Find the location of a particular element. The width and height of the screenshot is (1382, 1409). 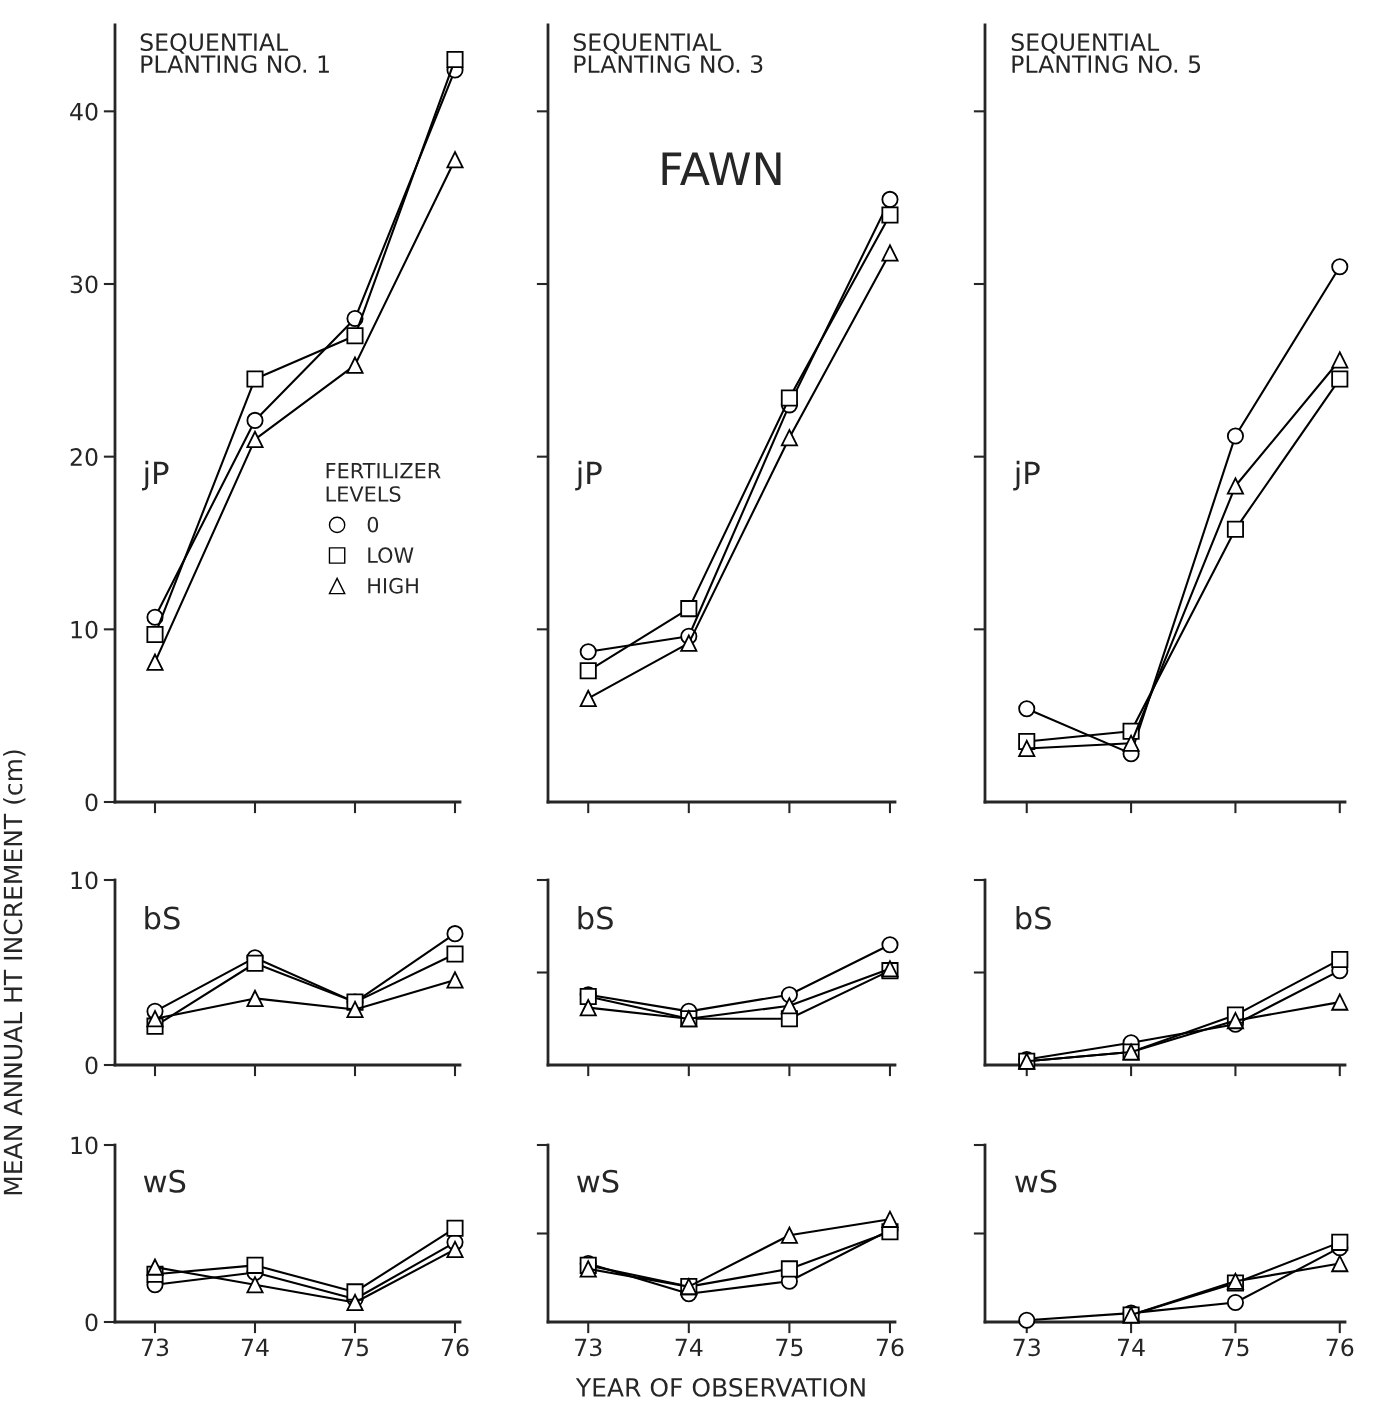

text: SEQUENTIAL PLANTING NO. 1 is located at coordinates (234, 53).